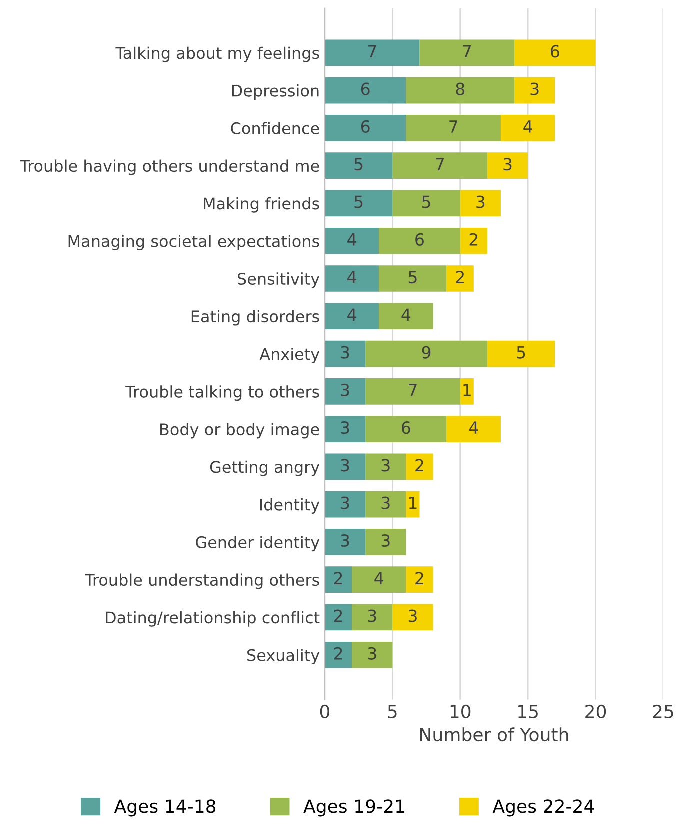  What do you see at coordinates (240, 431) in the screenshot?
I see `y-tick-label: Body or body image` at bounding box center [240, 431].